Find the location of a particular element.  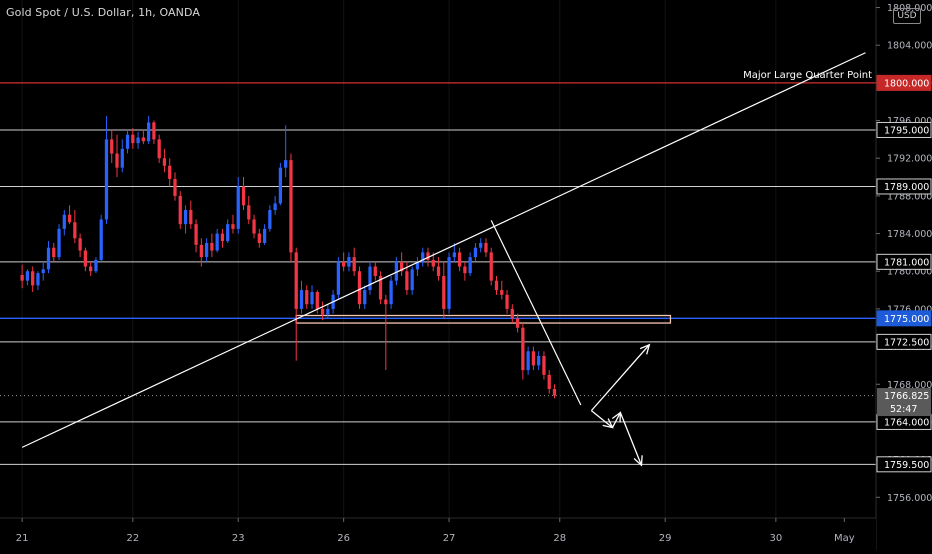

level-price-label: 1764.000 is located at coordinates (906, 422).